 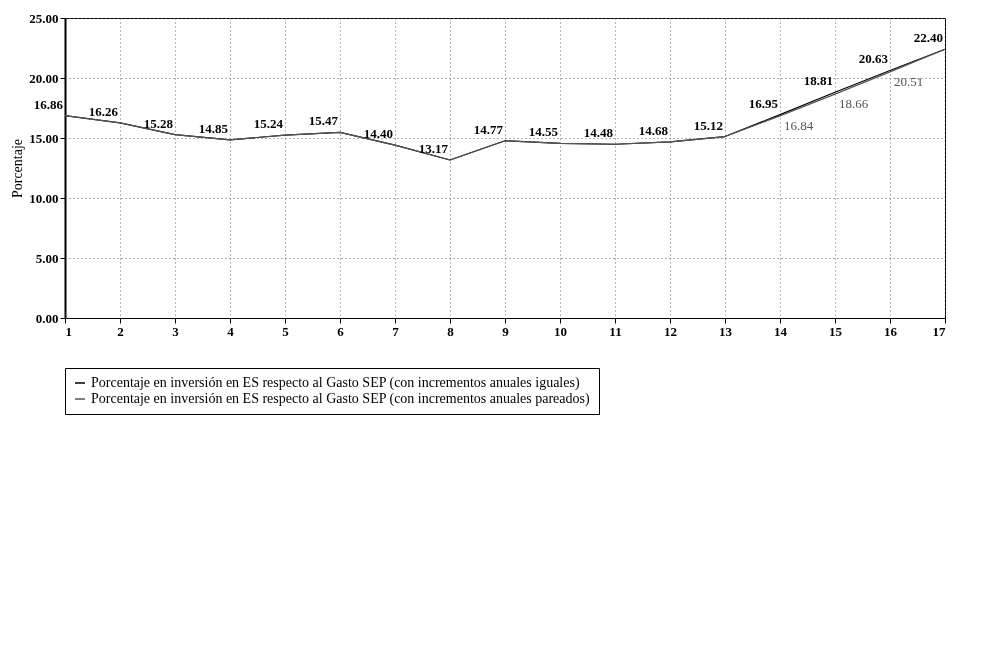 What do you see at coordinates (598, 133) in the screenshot?
I see `data-label: 14.48` at bounding box center [598, 133].